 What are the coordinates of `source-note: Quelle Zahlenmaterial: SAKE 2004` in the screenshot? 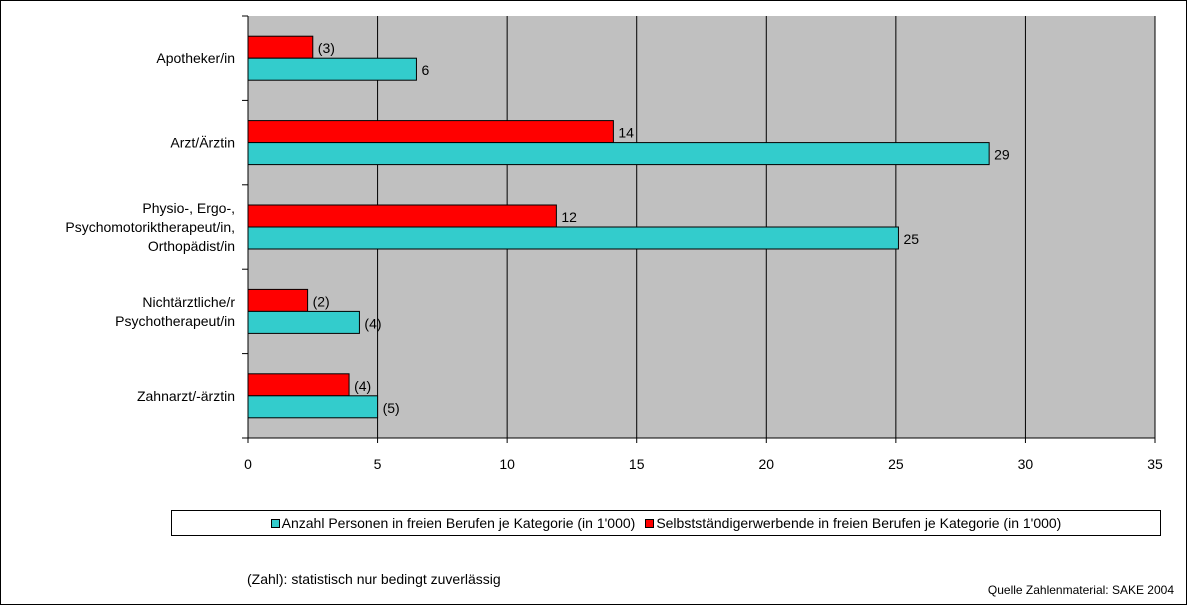 It's located at (1080, 590).